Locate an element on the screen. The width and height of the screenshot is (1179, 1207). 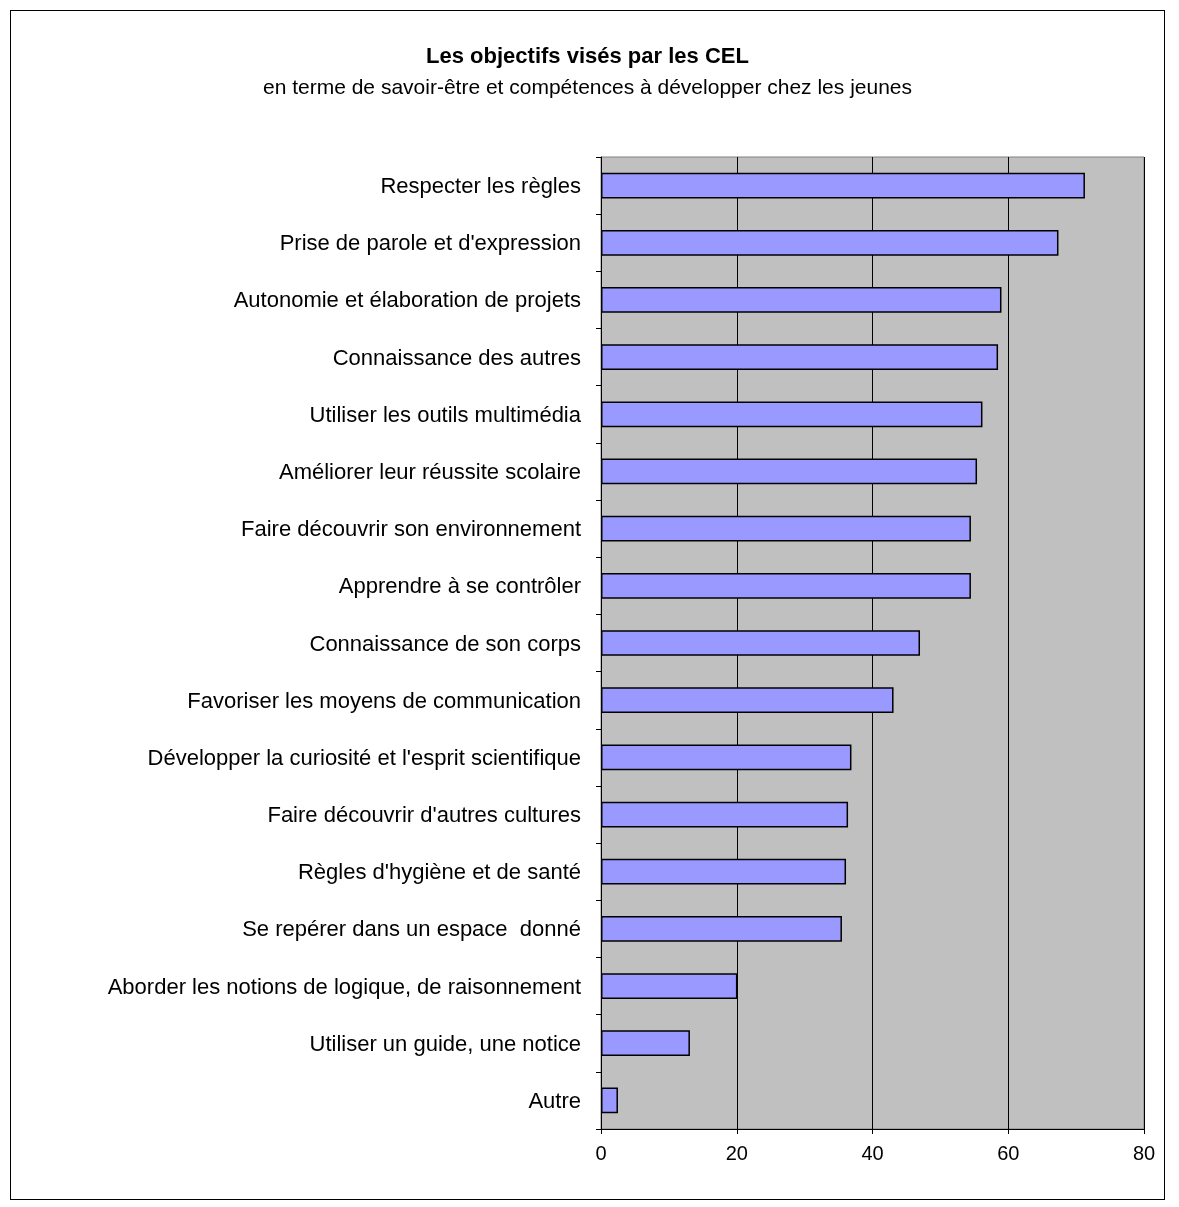
y-tick-label: Connaissance de son corps is located at coordinates (445, 643).